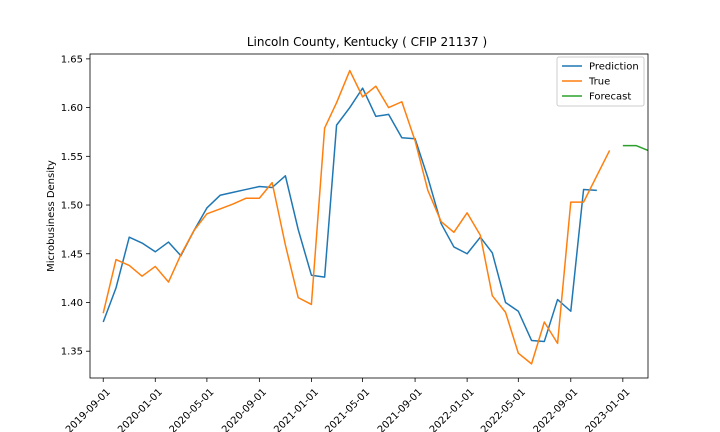 The width and height of the screenshot is (720, 432). Describe the element at coordinates (88, 409) in the screenshot. I see `x-tick-label: 2019-09-01` at that location.